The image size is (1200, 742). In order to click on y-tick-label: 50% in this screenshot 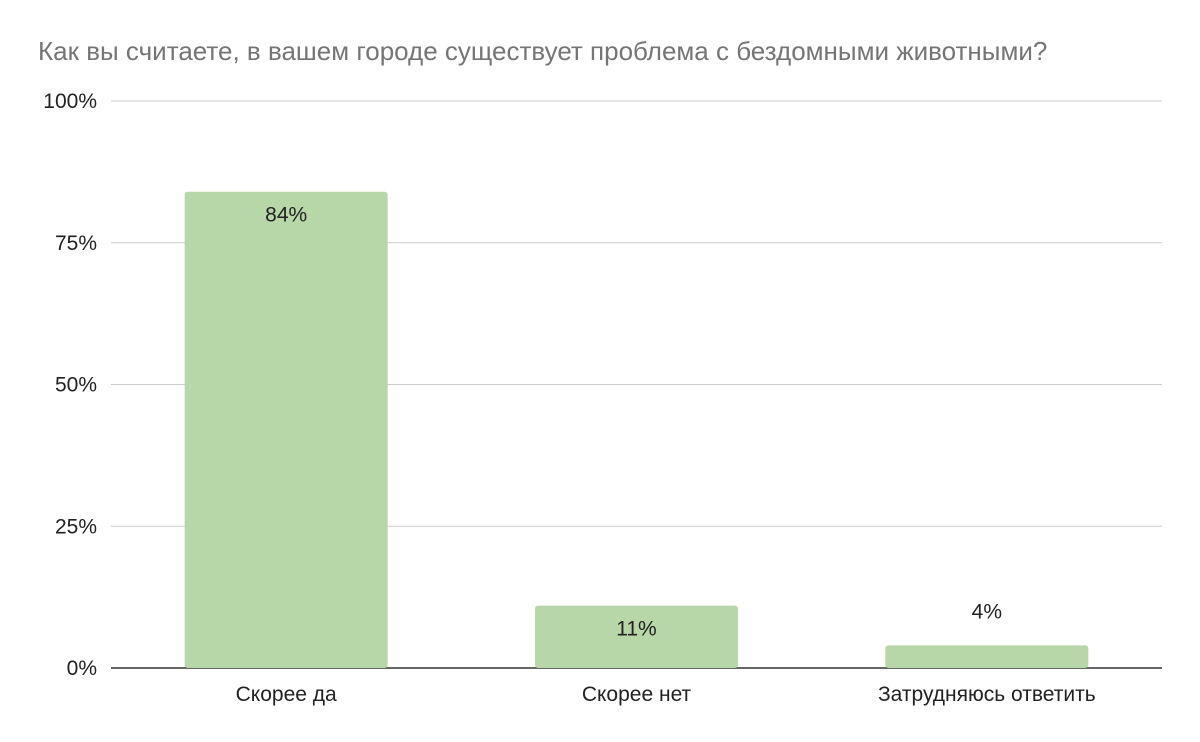, I will do `click(76, 385)`.